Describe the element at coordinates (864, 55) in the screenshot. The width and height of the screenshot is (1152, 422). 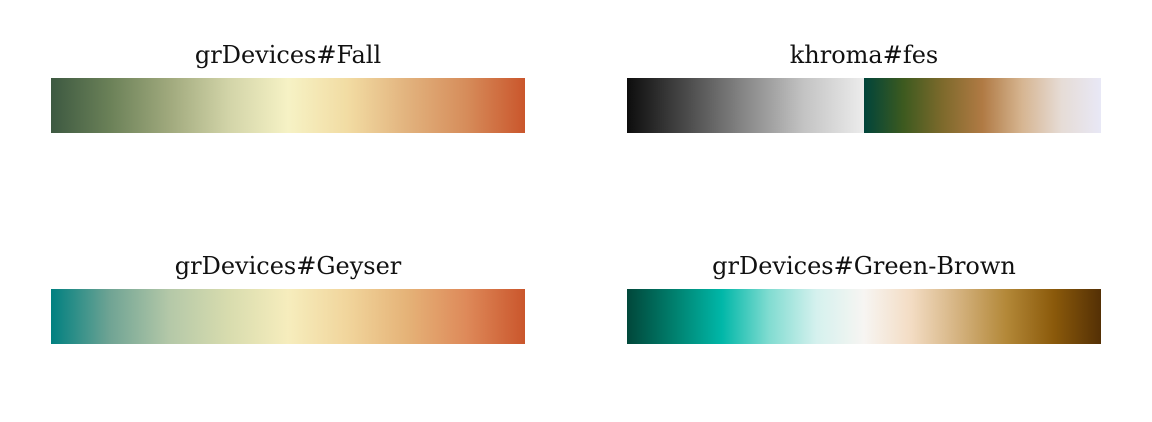
I see `palette-title: khroma#fes` at that location.